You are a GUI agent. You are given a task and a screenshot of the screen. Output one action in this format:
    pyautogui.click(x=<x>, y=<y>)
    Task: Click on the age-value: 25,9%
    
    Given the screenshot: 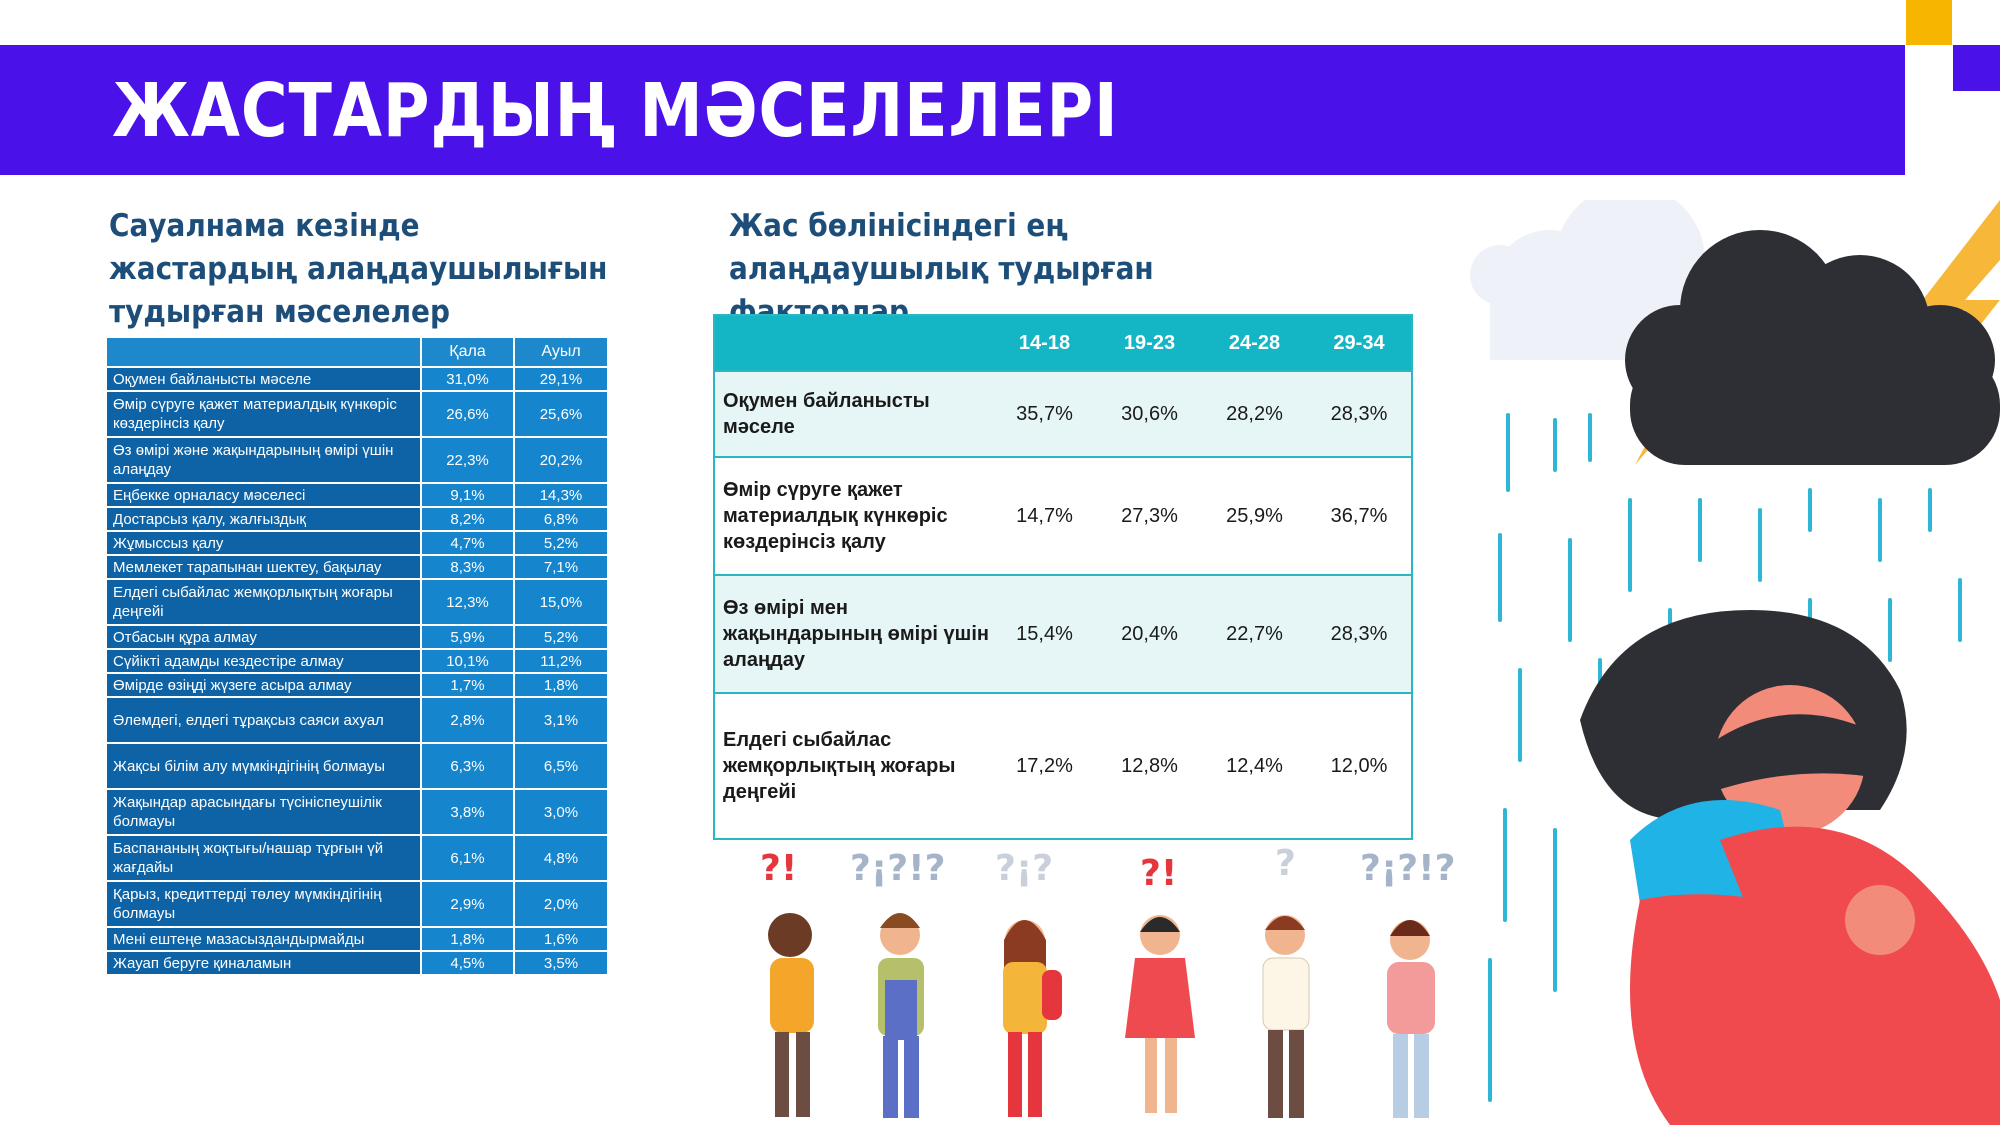 What is the action you would take?
    pyautogui.click(x=1254, y=515)
    